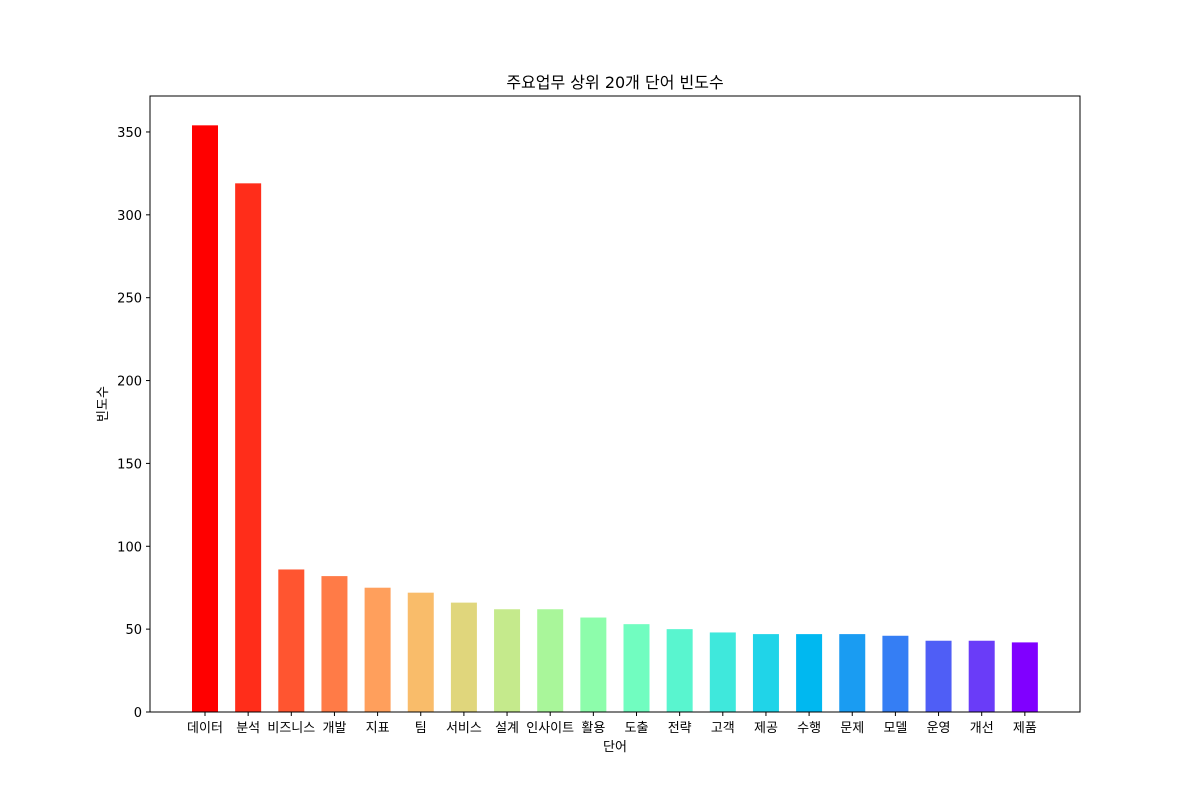 The image size is (1200, 800). Describe the element at coordinates (129, 464) in the screenshot. I see `y-tick-label: 150` at that location.